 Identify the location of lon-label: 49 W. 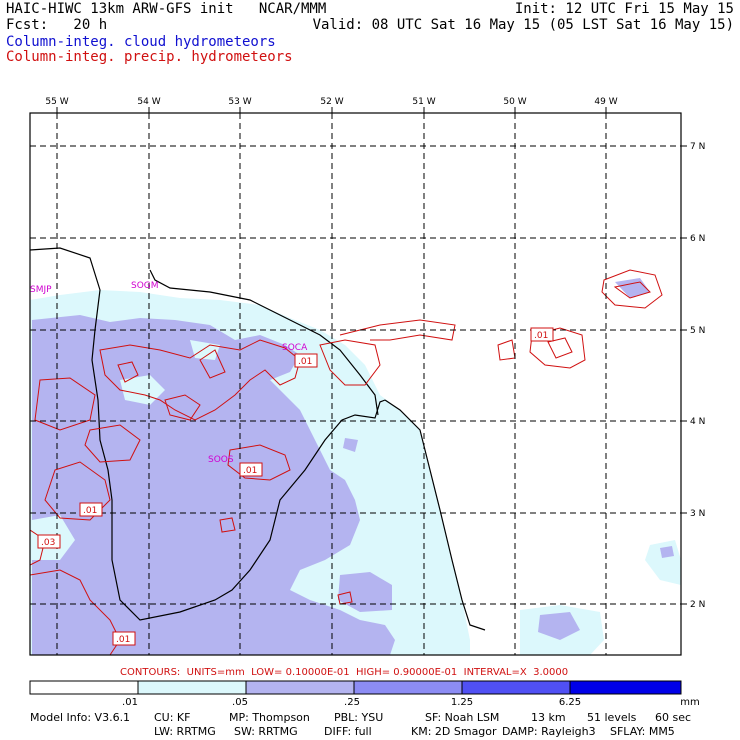
(605, 102).